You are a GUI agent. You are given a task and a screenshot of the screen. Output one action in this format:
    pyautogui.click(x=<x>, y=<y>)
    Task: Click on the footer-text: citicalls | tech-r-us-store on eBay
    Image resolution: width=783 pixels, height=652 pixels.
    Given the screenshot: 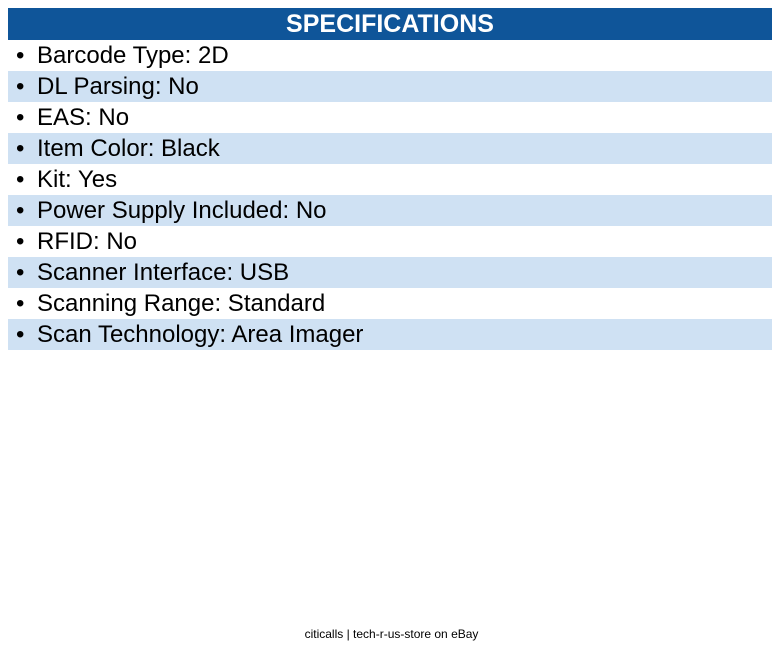 What is the action you would take?
    pyautogui.click(x=391, y=634)
    